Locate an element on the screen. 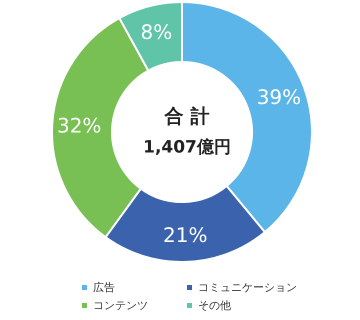 Image resolution: width=360 pixels, height=320 pixels. data-label: 8% is located at coordinates (156, 32).